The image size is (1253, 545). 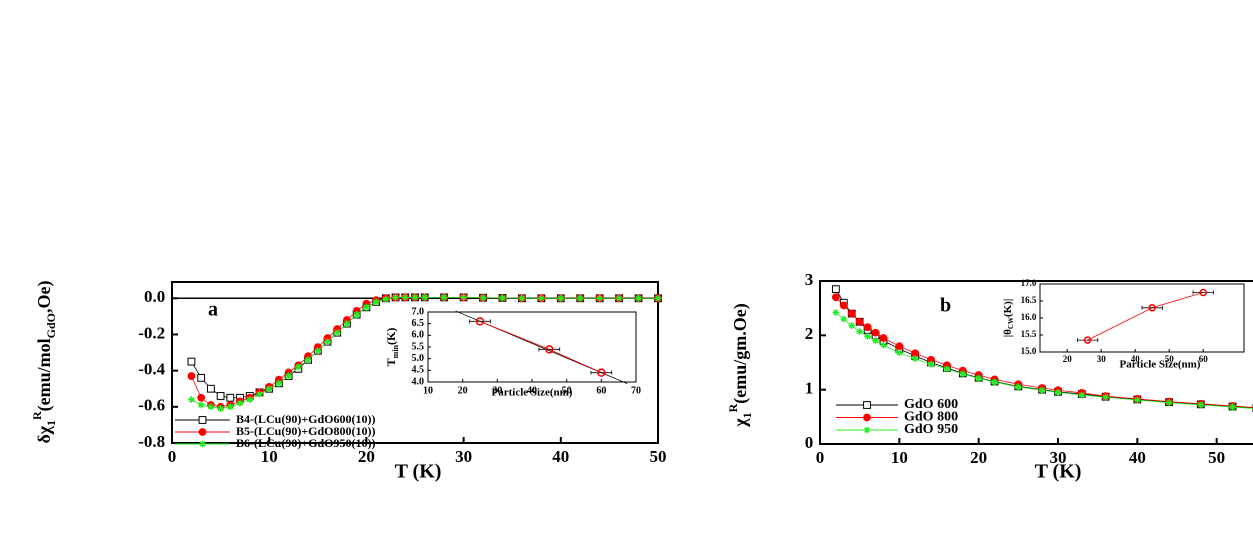 What do you see at coordinates (391, 362) in the screenshot?
I see `inset-y-label-part: T` at bounding box center [391, 362].